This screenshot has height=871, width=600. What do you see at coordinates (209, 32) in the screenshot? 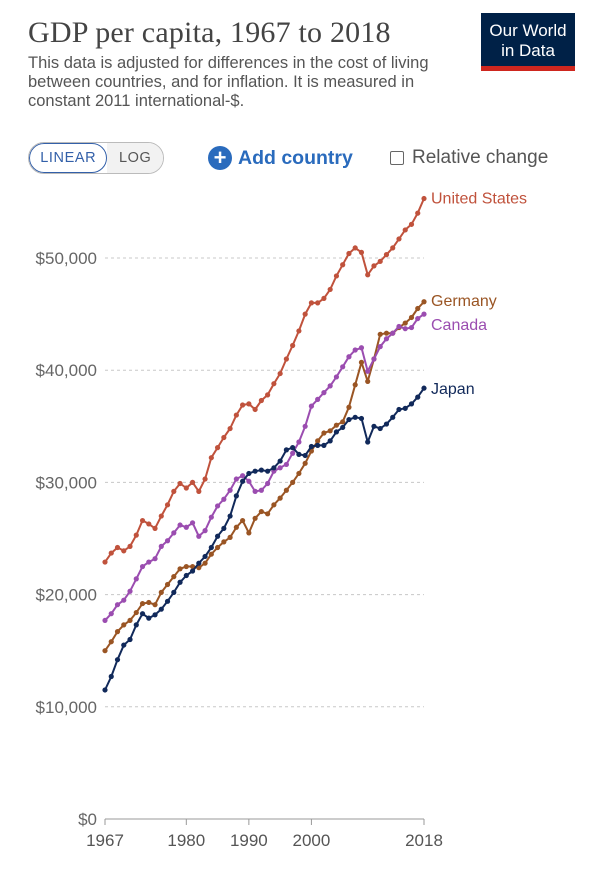
I see `chart-title: GDP per capita, 1967 to 2018` at bounding box center [209, 32].